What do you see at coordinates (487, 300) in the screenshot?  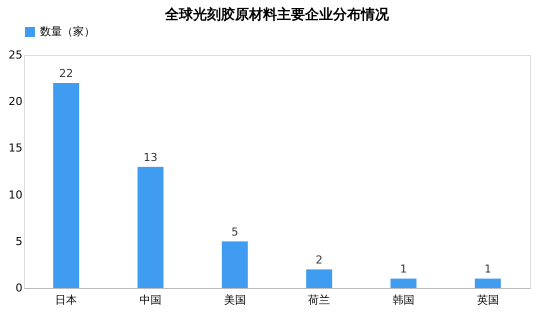 I see `x-tick-label: 英国` at bounding box center [487, 300].